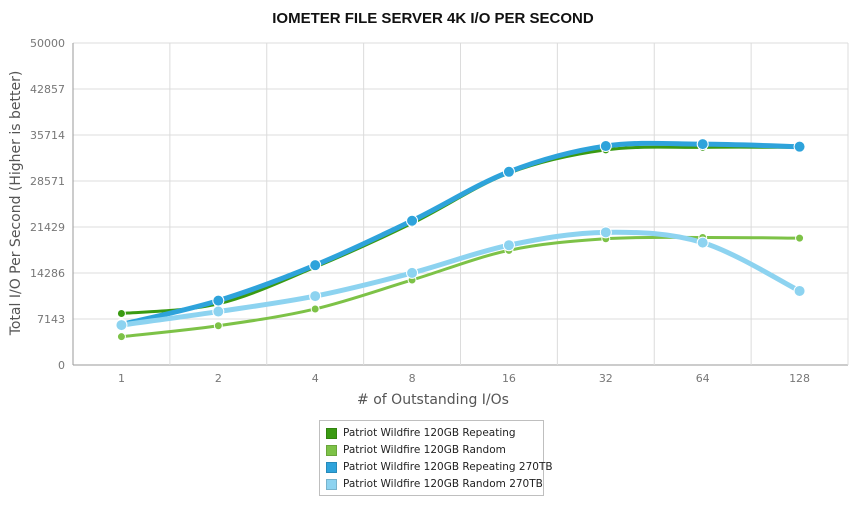 This screenshot has width=850, height=518. I want to click on legend-label: Patriot Wildfire 120GB Repeating 270TB, so click(448, 467).